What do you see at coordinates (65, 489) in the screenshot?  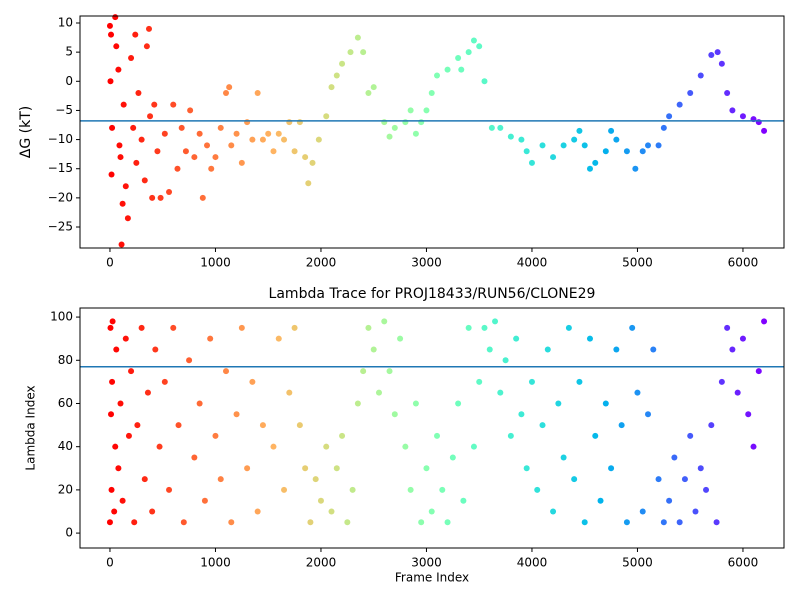 I see `y-tick-label: 20` at bounding box center [65, 489].